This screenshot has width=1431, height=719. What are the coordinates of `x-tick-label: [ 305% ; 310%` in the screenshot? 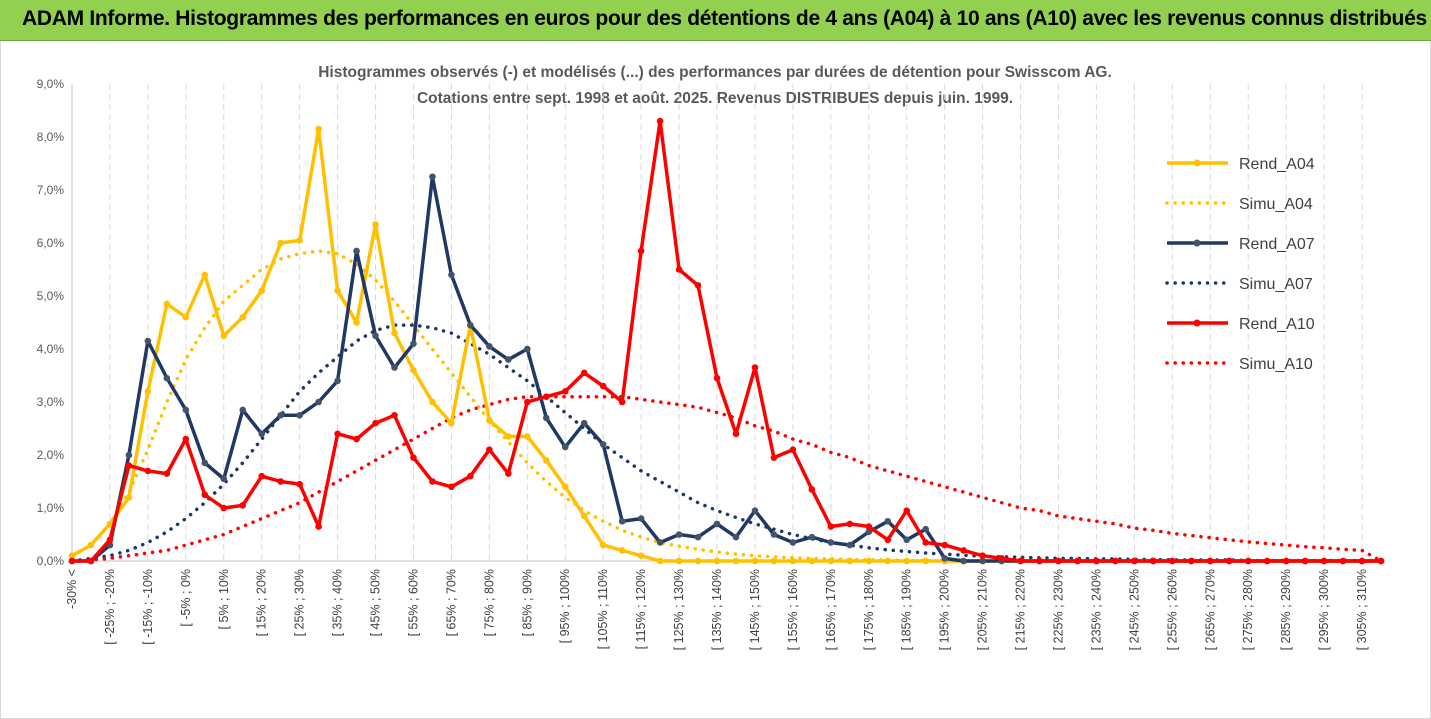 It's located at (1362, 609).